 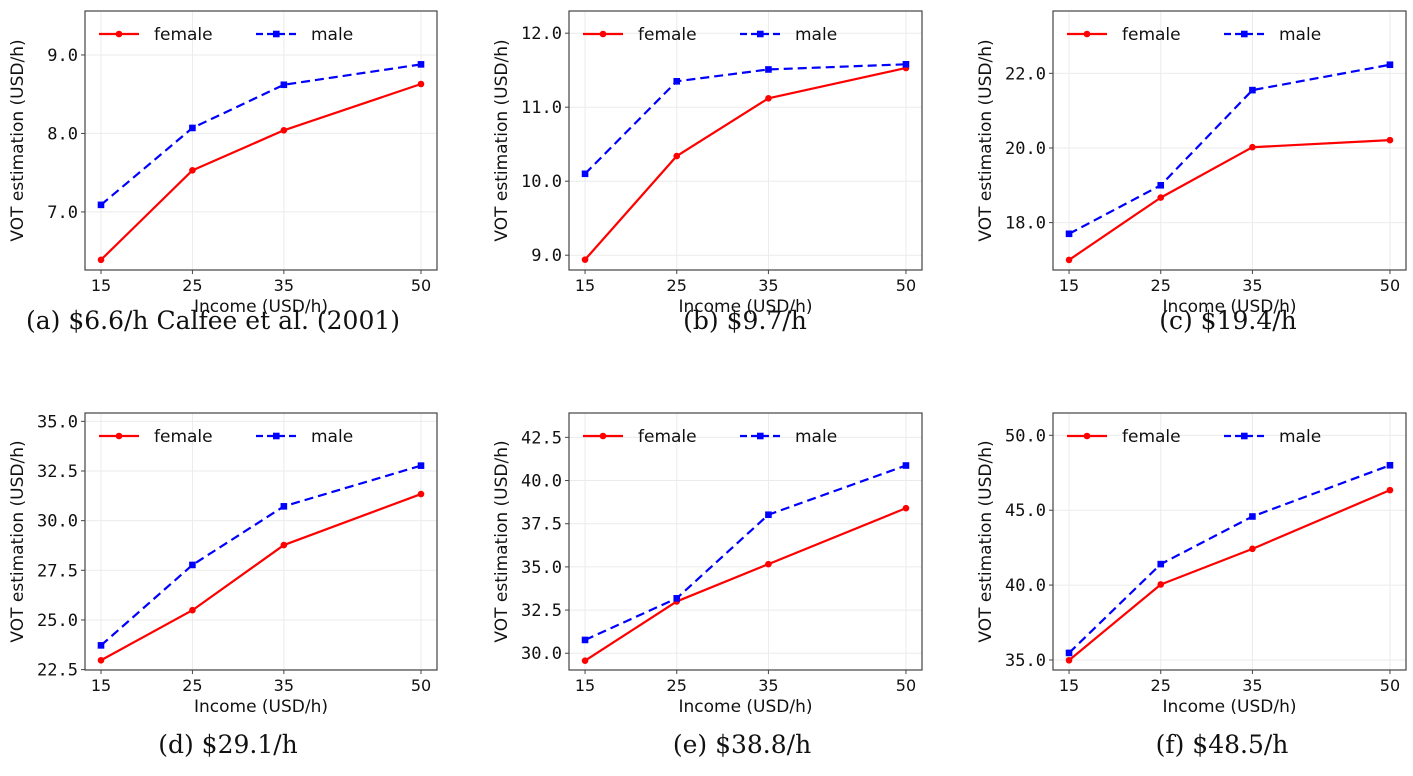 I want to click on y-tick-label: 30.0, so click(x=57, y=522).